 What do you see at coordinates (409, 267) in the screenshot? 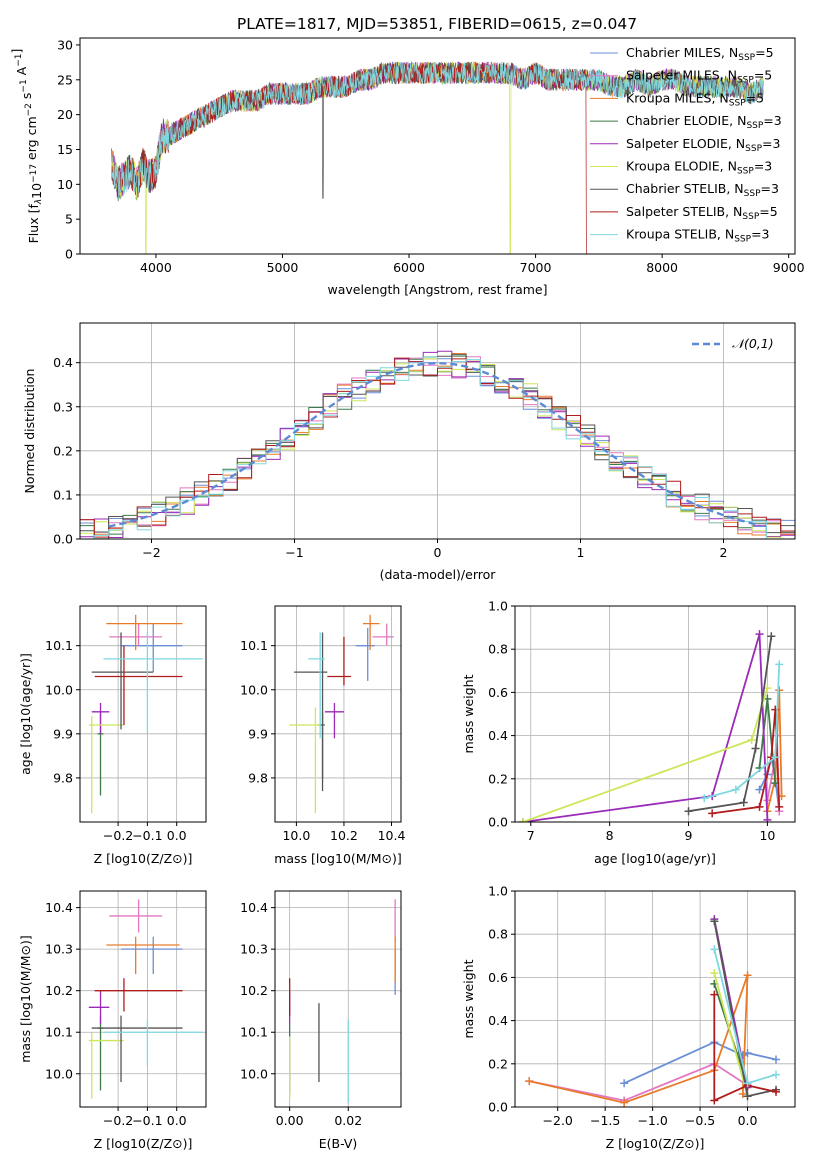
I see `x-tick-label: 6000` at bounding box center [409, 267].